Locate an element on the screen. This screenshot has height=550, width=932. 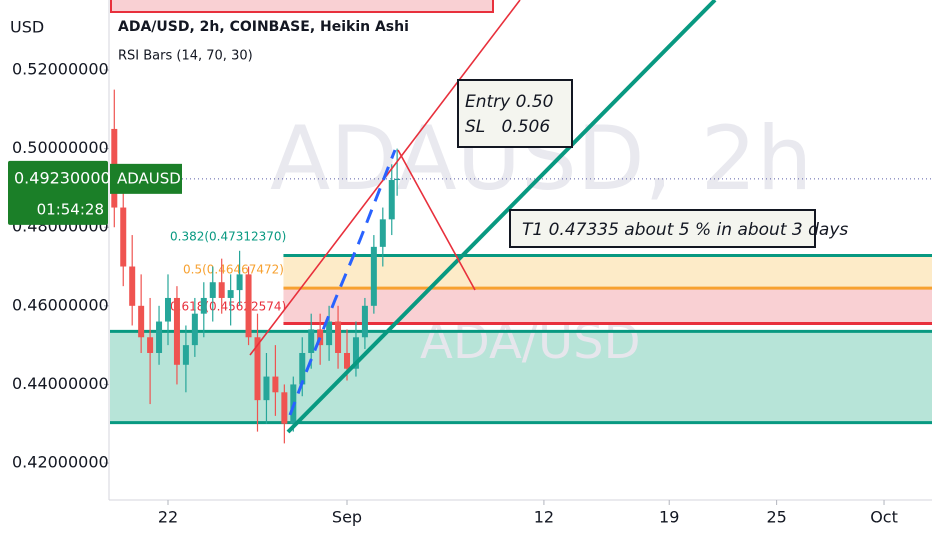
x-tick-label: 19 is located at coordinates (669, 517).